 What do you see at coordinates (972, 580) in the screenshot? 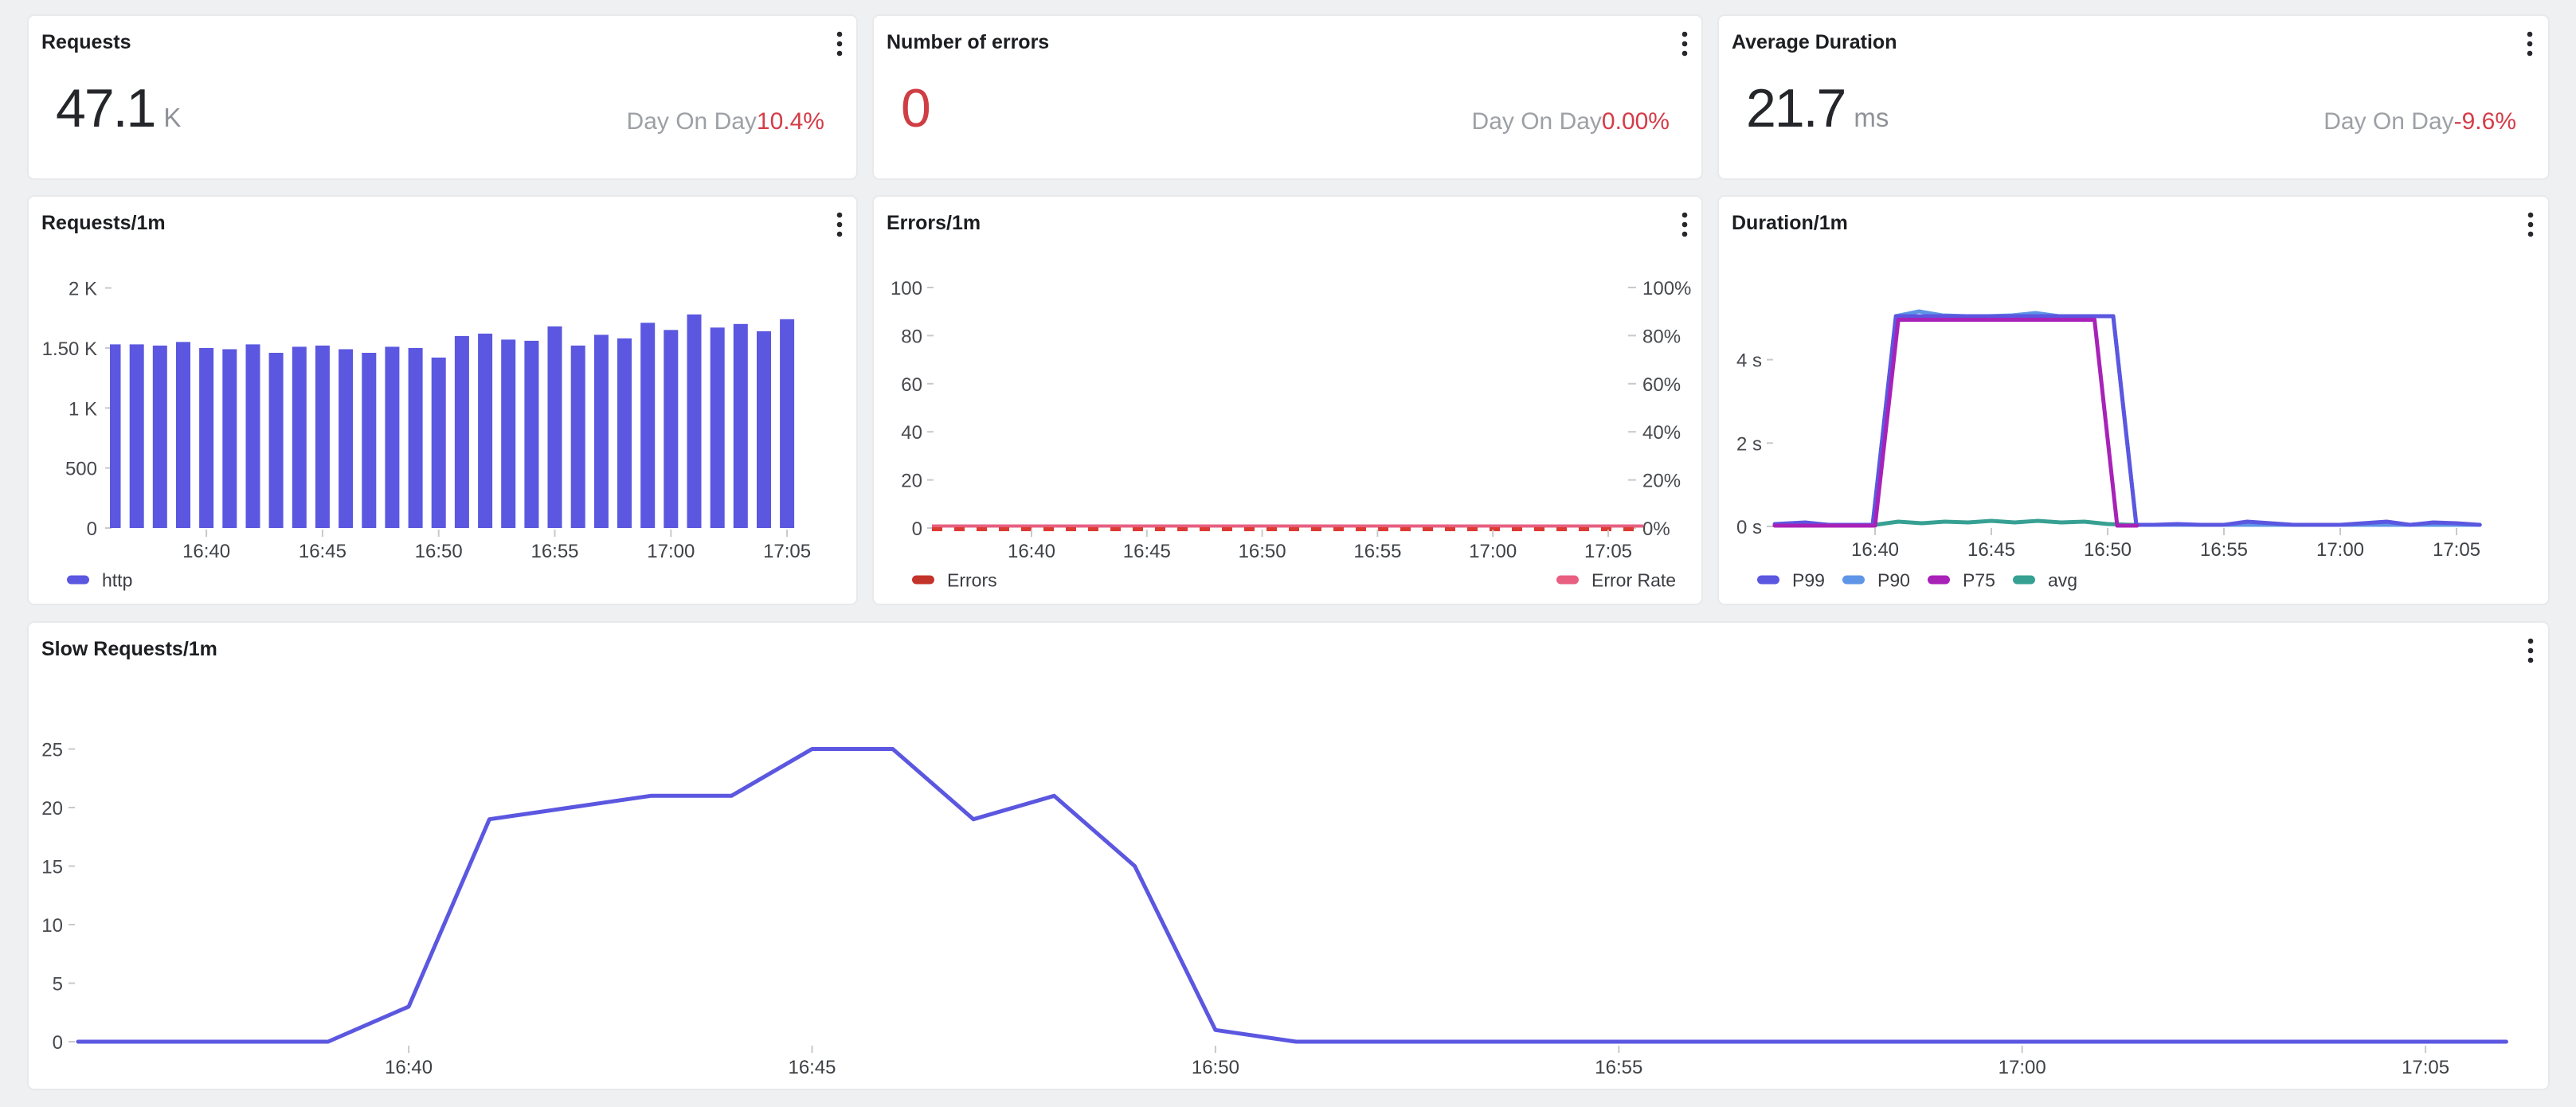
I see `svg-text: Errors` at bounding box center [972, 580].